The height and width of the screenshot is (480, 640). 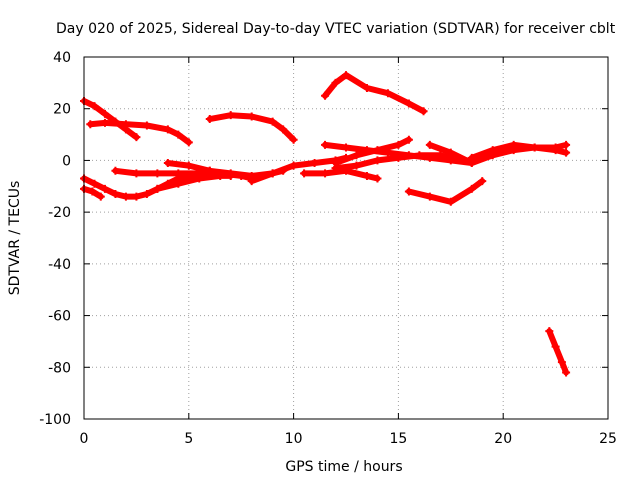 What do you see at coordinates (343, 467) in the screenshot?
I see `x-axis-label: GPS time / hours` at bounding box center [343, 467].